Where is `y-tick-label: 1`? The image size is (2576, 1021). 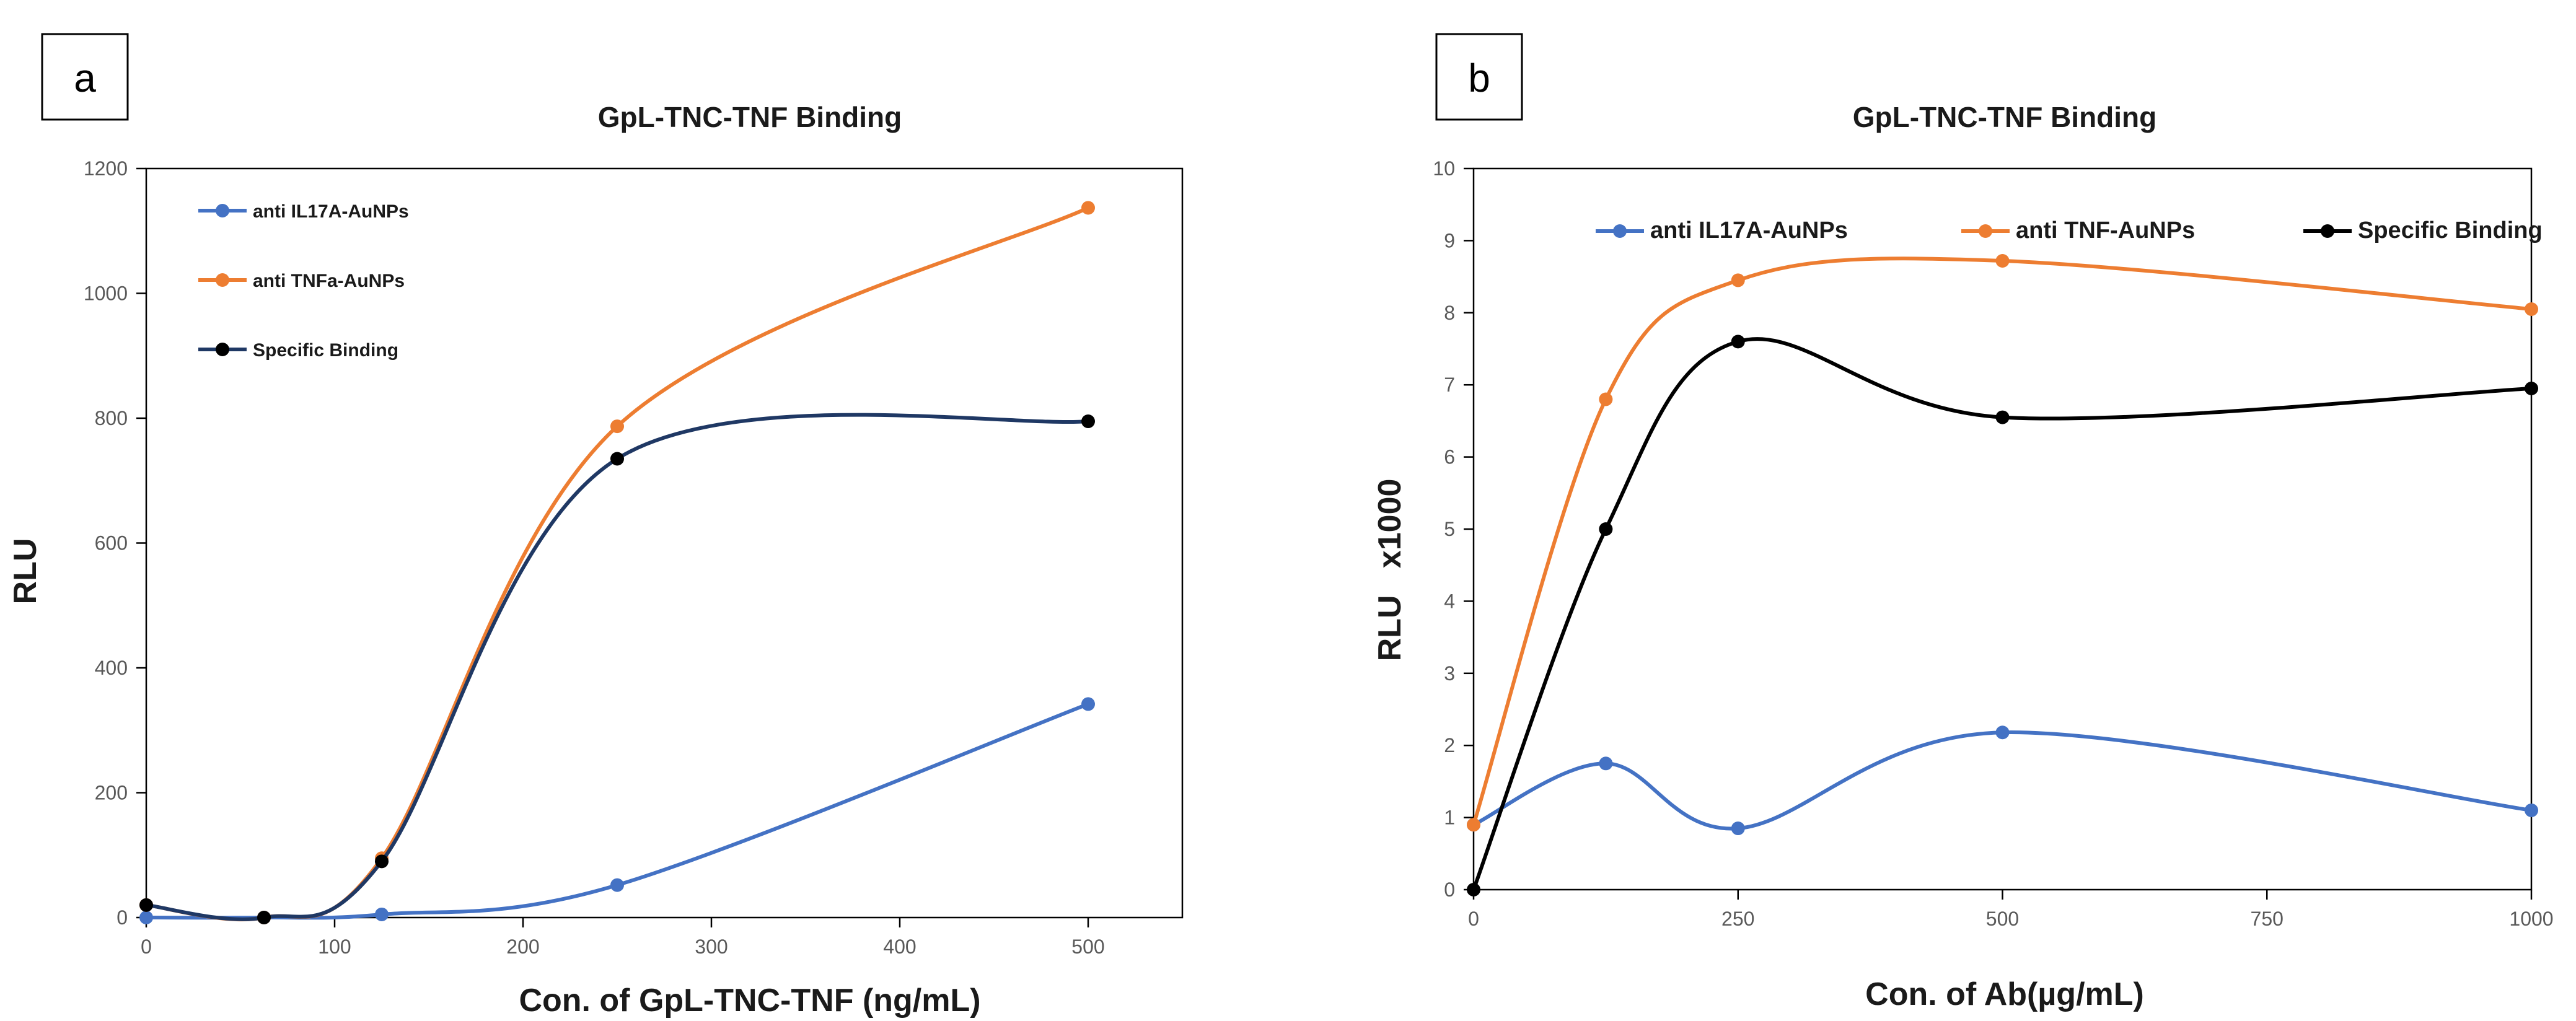
y-tick-label: 1 is located at coordinates (1450, 818).